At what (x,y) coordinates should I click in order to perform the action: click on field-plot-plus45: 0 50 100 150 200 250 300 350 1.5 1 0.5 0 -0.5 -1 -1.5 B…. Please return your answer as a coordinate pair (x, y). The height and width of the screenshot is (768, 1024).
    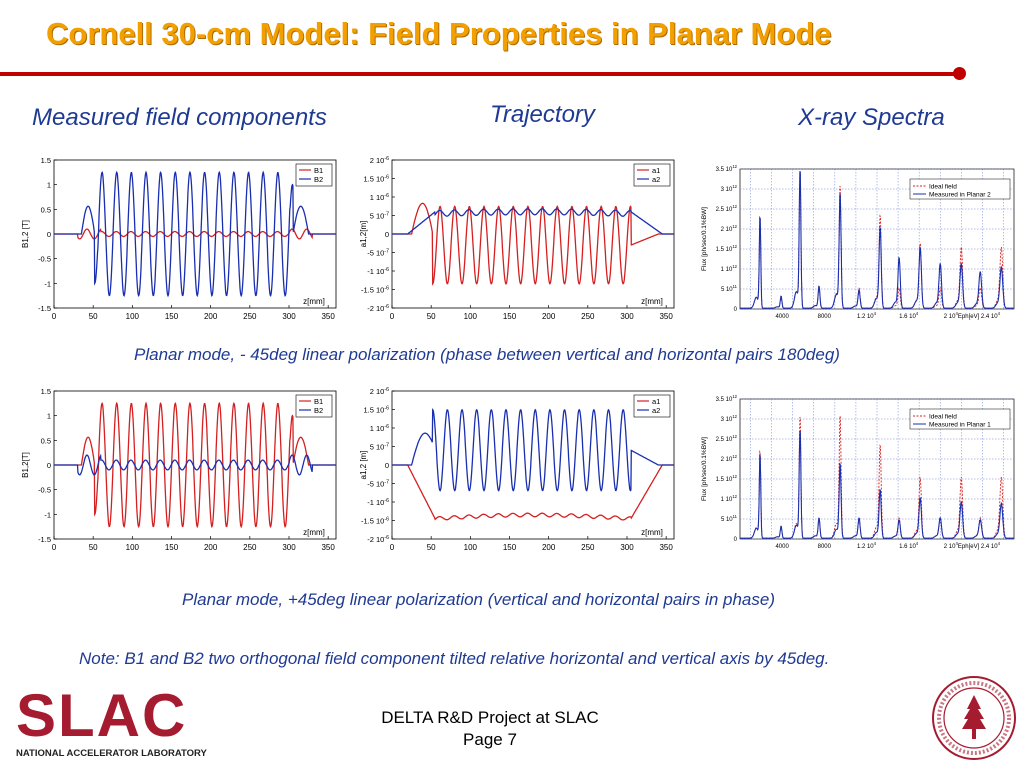
    Looking at the image, I should click on (179, 469).